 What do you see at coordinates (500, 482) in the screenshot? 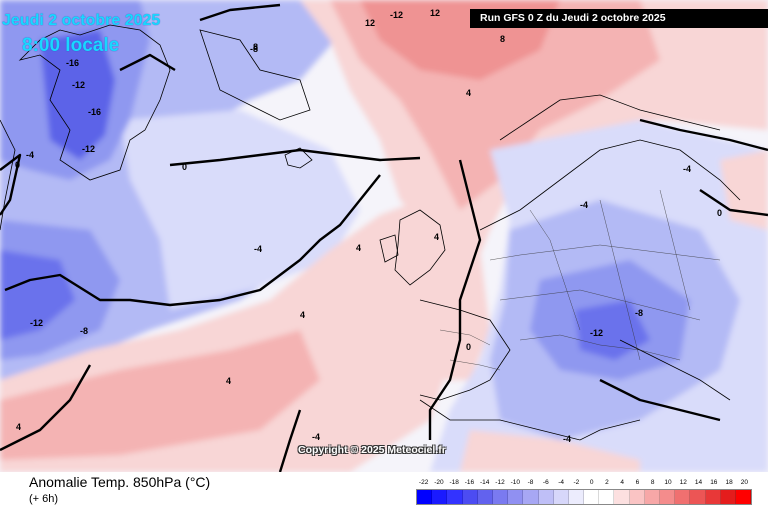
I see `legend-tick-label: -12` at bounding box center [500, 482].